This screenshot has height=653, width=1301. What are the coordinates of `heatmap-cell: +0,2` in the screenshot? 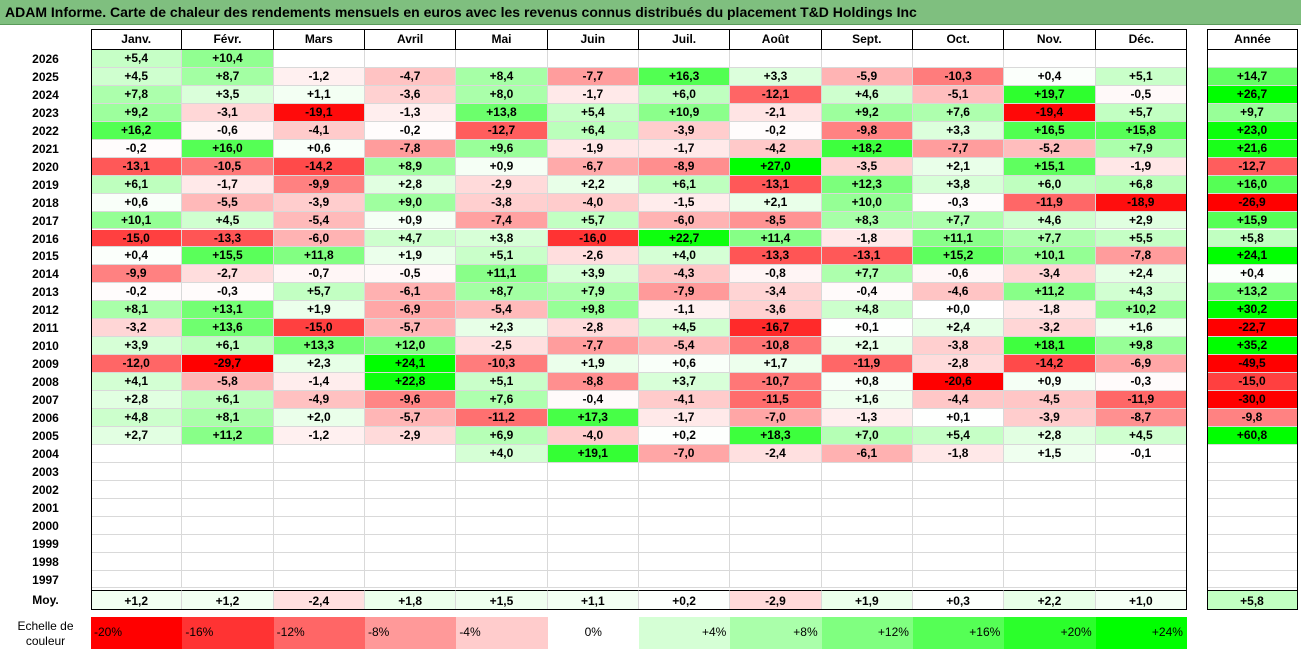 It's located at (684, 435).